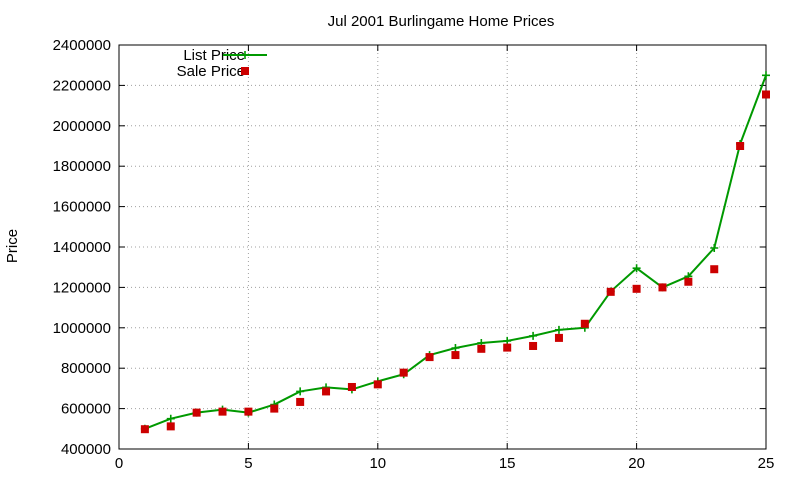 This screenshot has width=800, height=480. I want to click on y-tick-label: 1400000, so click(82, 247).